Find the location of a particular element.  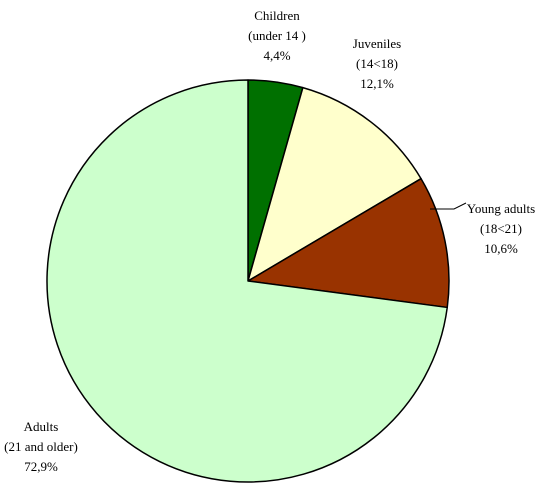

slice-label-juveniles: Juveniles (14<18) 12,1% is located at coordinates (377, 63).